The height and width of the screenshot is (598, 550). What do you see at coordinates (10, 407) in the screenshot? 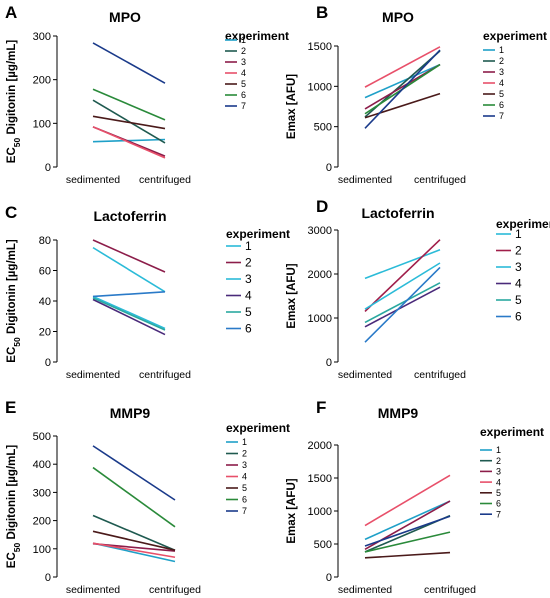
I see `panel-label: E` at bounding box center [10, 407].